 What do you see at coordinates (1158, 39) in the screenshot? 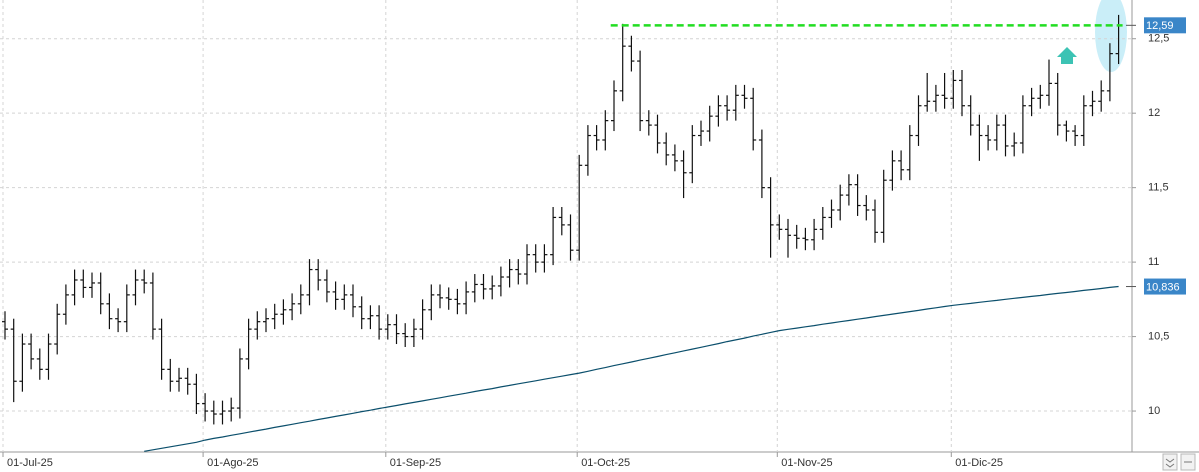
I see `y-tick-label: 12,5` at bounding box center [1158, 39].